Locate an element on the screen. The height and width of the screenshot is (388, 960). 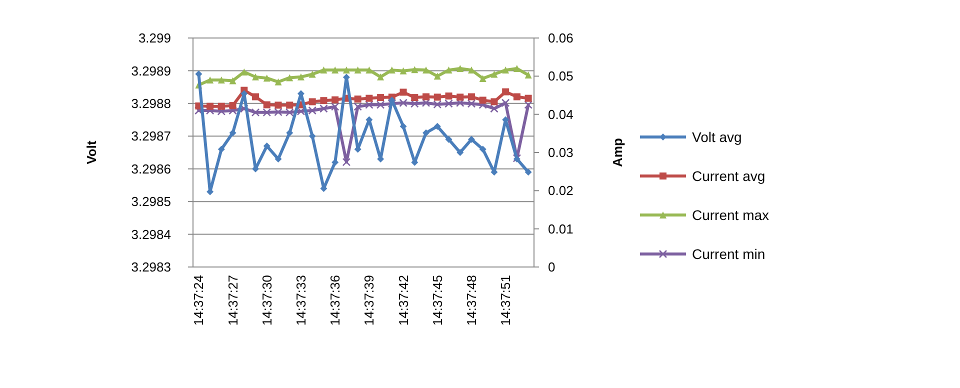
x-tick-label: 14:37:42 is located at coordinates (403, 300).